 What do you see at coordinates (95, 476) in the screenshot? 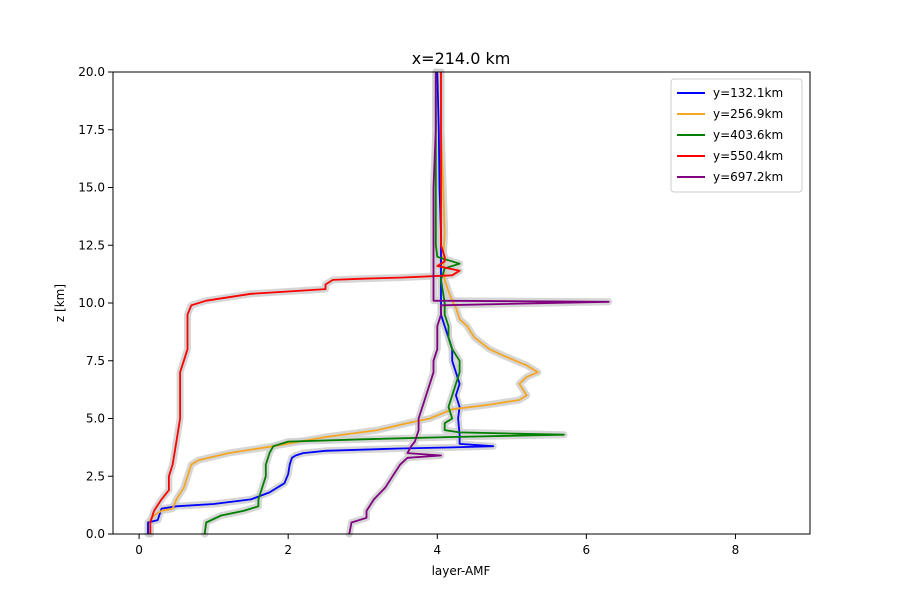
I see `y-tick-label: 2.5` at bounding box center [95, 476].